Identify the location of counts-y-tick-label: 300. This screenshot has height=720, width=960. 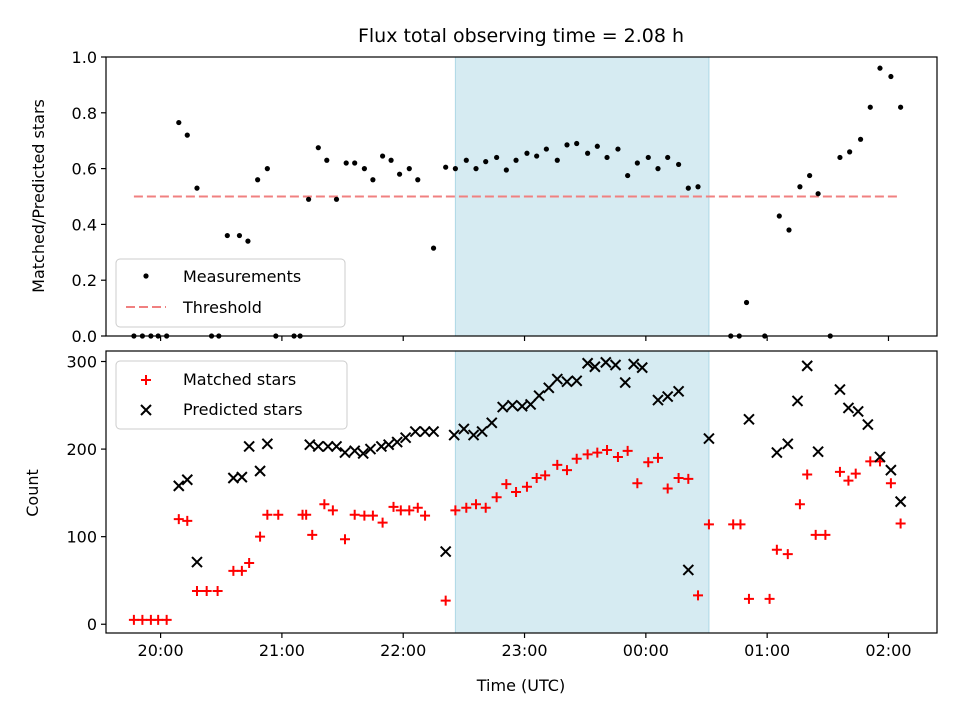
(81, 362).